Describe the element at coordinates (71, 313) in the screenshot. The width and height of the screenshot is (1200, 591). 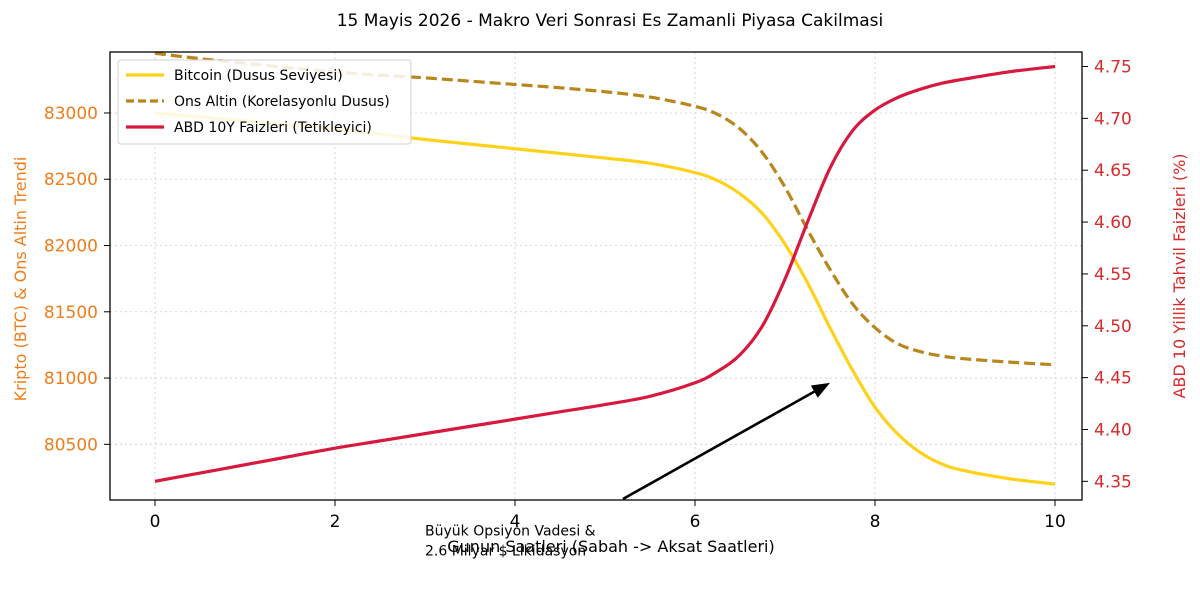
I see `y-left-tick-label: 81500` at that location.